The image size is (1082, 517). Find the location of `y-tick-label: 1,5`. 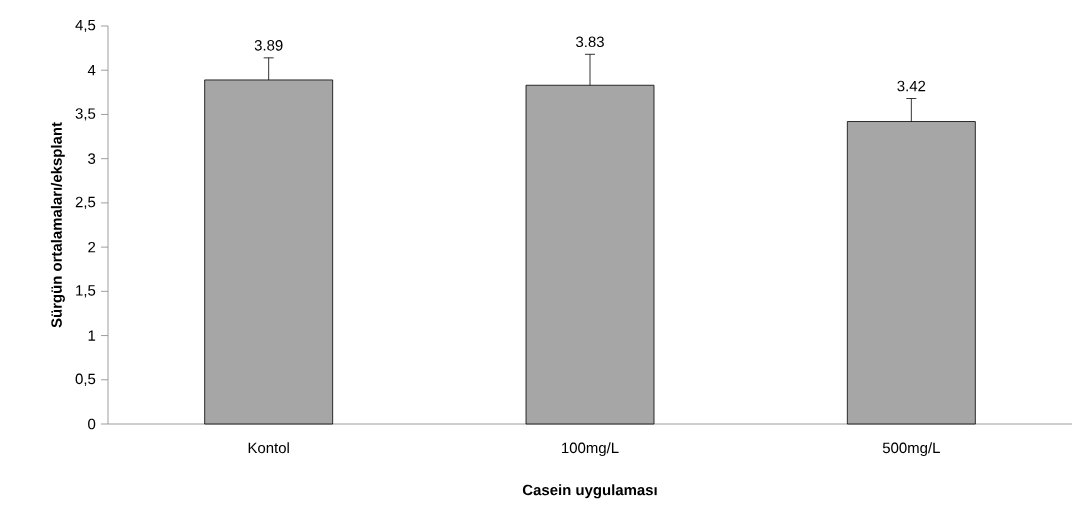

y-tick-label: 1,5 is located at coordinates (86, 291).